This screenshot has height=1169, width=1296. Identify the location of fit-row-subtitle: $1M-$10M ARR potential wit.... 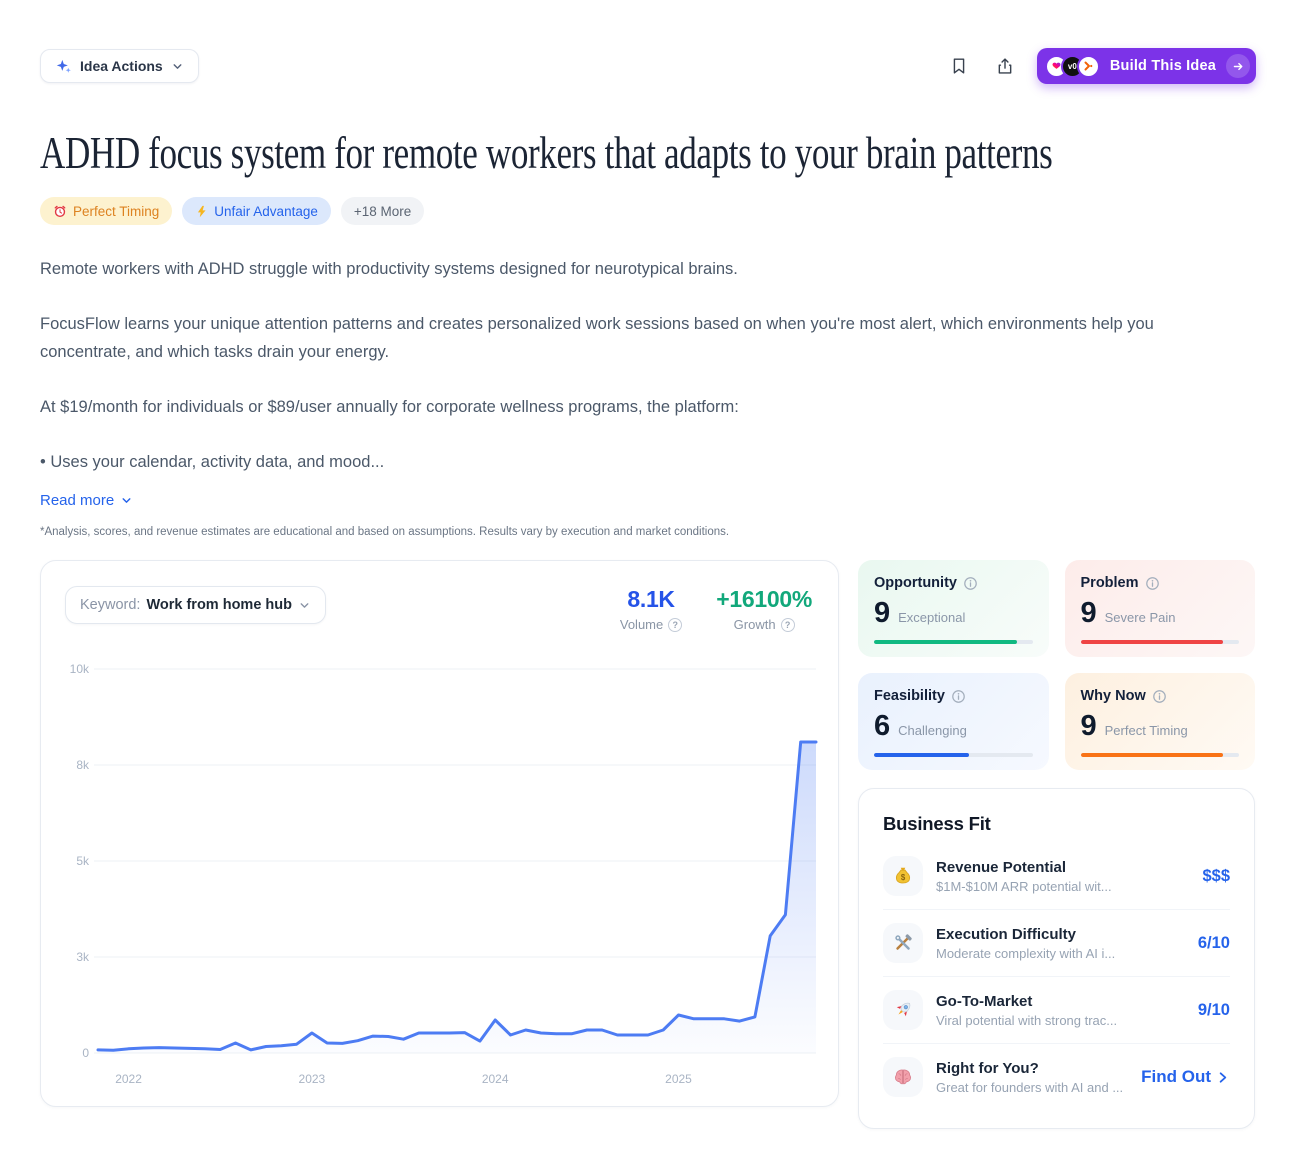
(1024, 886).